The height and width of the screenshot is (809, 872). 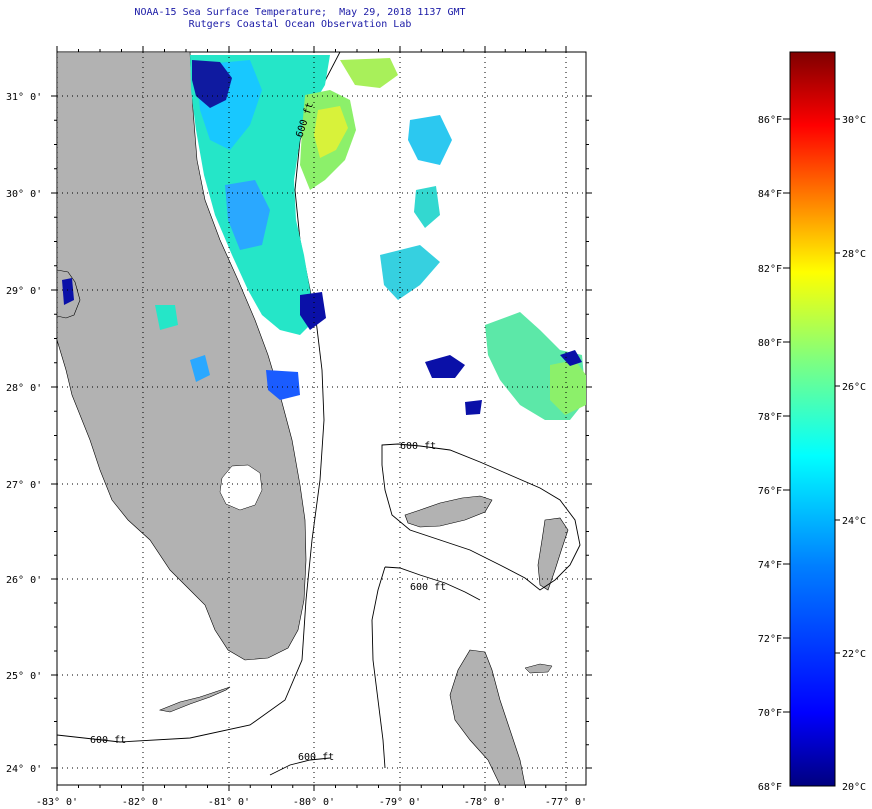 I want to click on lat-label: 25° 0', so click(x=24, y=676).